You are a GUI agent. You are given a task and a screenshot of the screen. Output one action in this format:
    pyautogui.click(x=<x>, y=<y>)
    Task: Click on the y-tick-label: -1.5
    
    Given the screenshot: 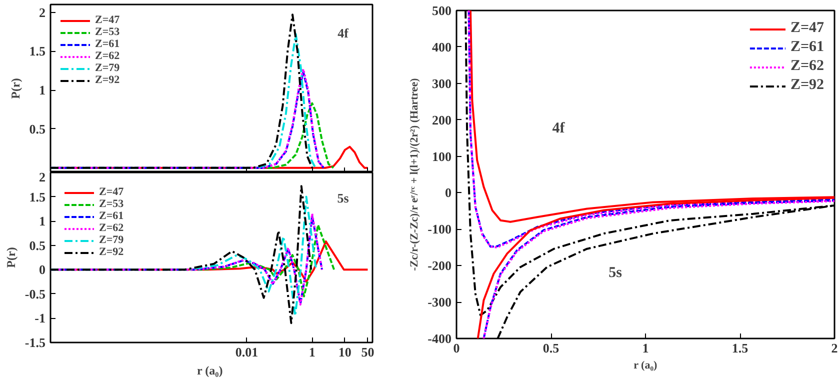 What is the action you would take?
    pyautogui.click(x=35, y=342)
    